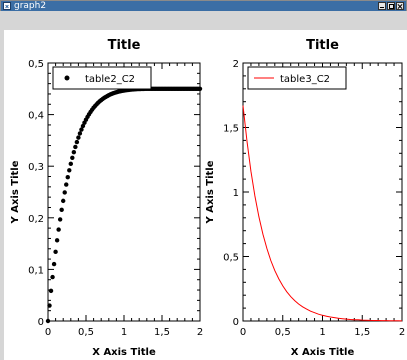 The image size is (407, 360). What do you see at coordinates (203, 6) in the screenshot?
I see `window-titlebar: graph2` at bounding box center [203, 6].